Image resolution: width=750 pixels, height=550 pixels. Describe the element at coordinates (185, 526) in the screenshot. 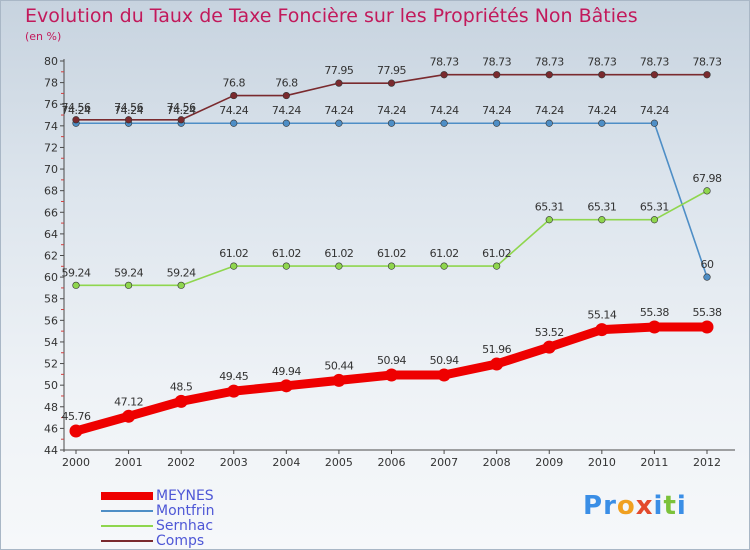

I see `legend-label-sernhac: Sernhac` at that location.